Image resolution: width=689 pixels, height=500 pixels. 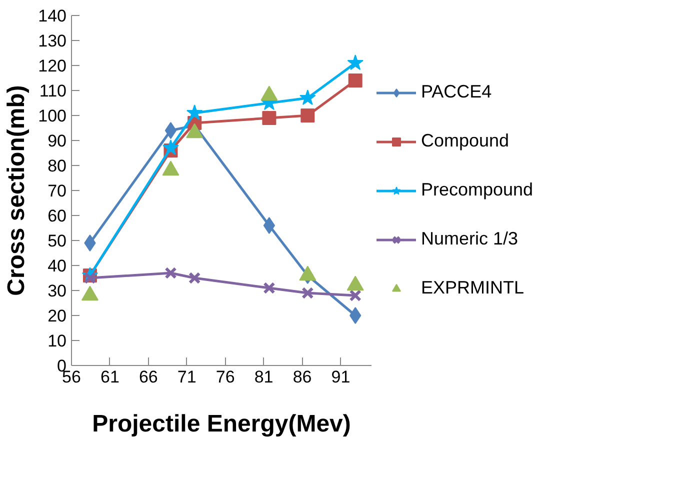 I want to click on x-tick-label: 81, so click(x=264, y=377).